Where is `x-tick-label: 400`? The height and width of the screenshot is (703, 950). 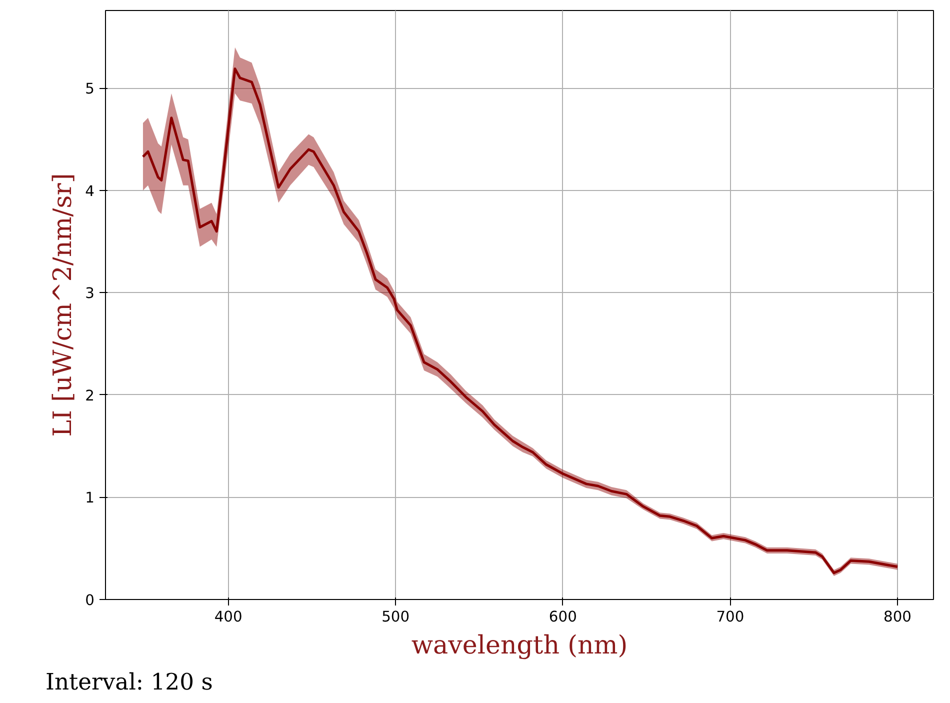
x-tick-label: 400 is located at coordinates (228, 617).